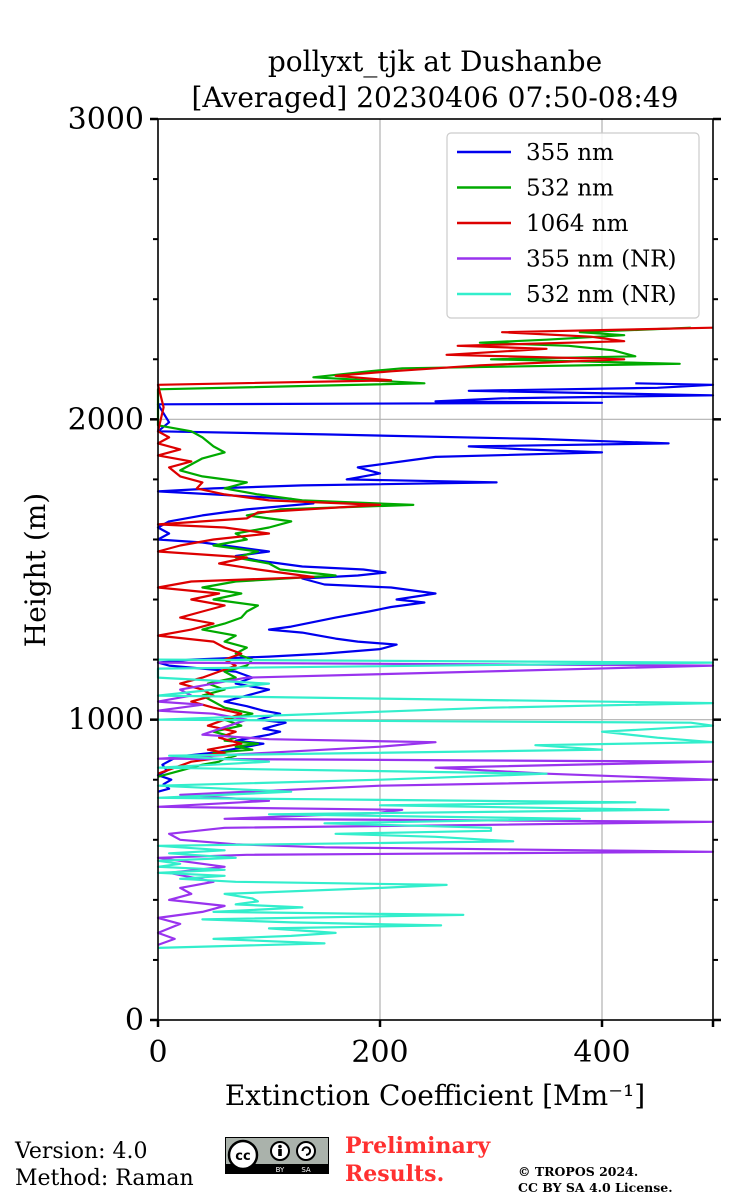 This screenshot has height=1200, width=750. What do you see at coordinates (418, 1146) in the screenshot?
I see `preliminary-line1: Preliminary` at bounding box center [418, 1146].